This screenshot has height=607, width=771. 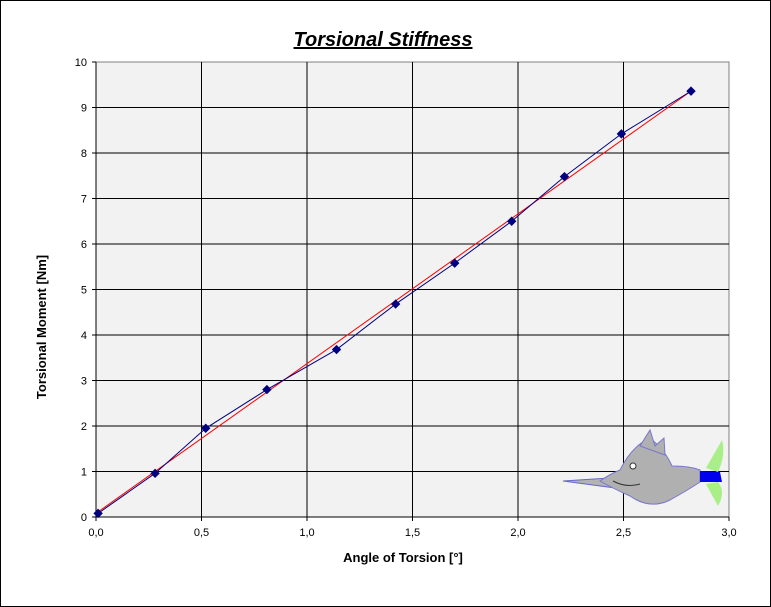 What do you see at coordinates (84, 382) in the screenshot?
I see `y-tick-label: 3` at bounding box center [84, 382].